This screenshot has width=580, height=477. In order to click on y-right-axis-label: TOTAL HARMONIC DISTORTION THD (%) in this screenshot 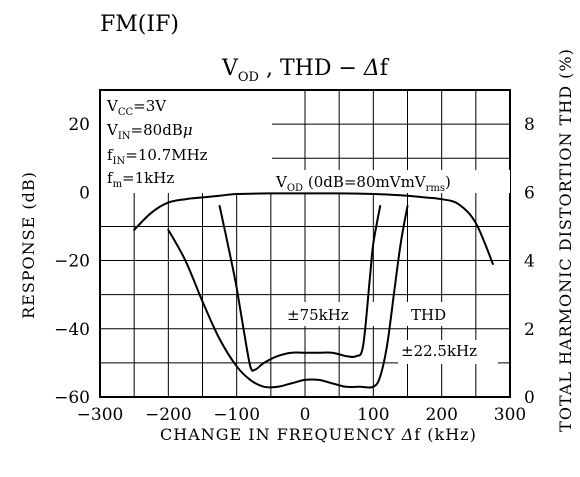, I will do `click(565, 240)`.